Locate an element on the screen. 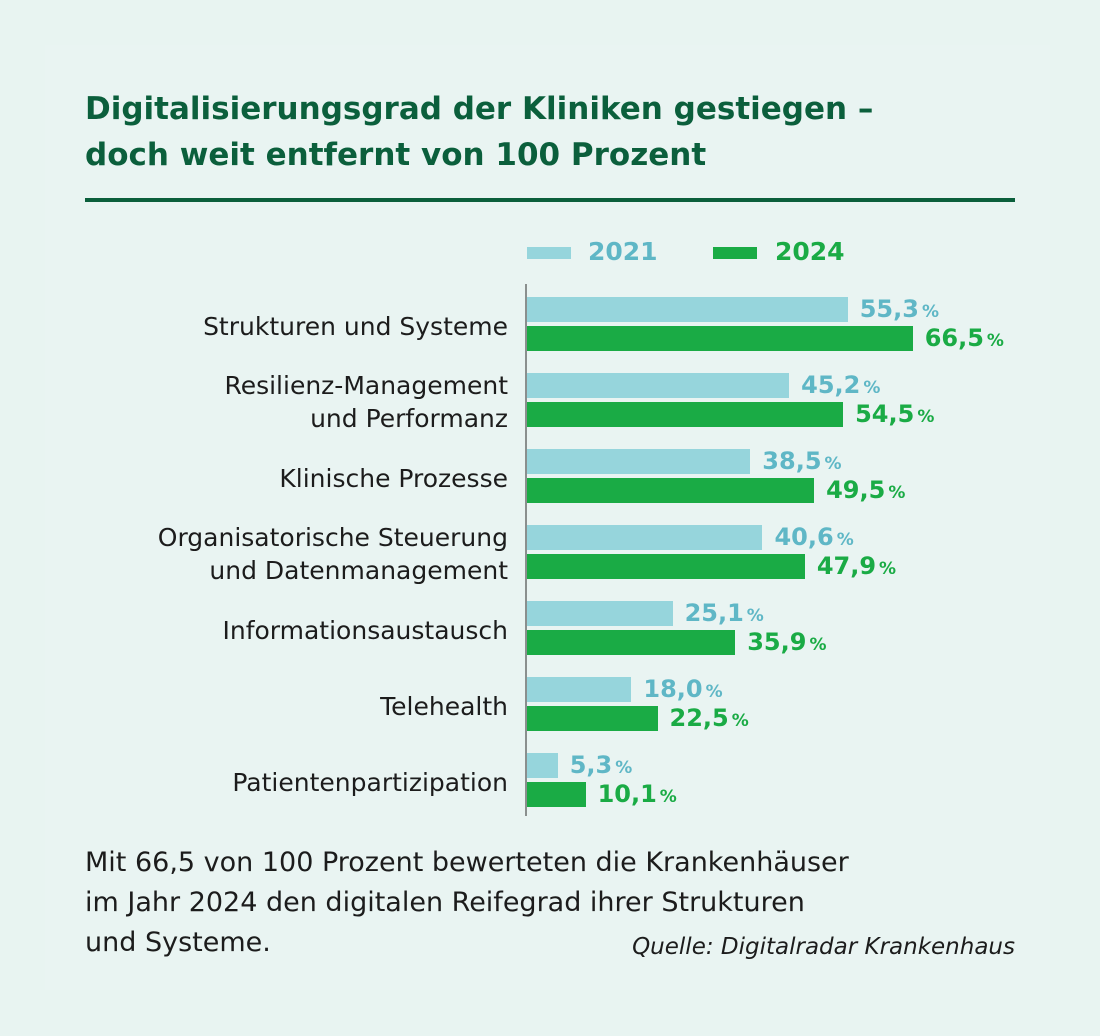  value-number: 40,6 is located at coordinates (804, 537).